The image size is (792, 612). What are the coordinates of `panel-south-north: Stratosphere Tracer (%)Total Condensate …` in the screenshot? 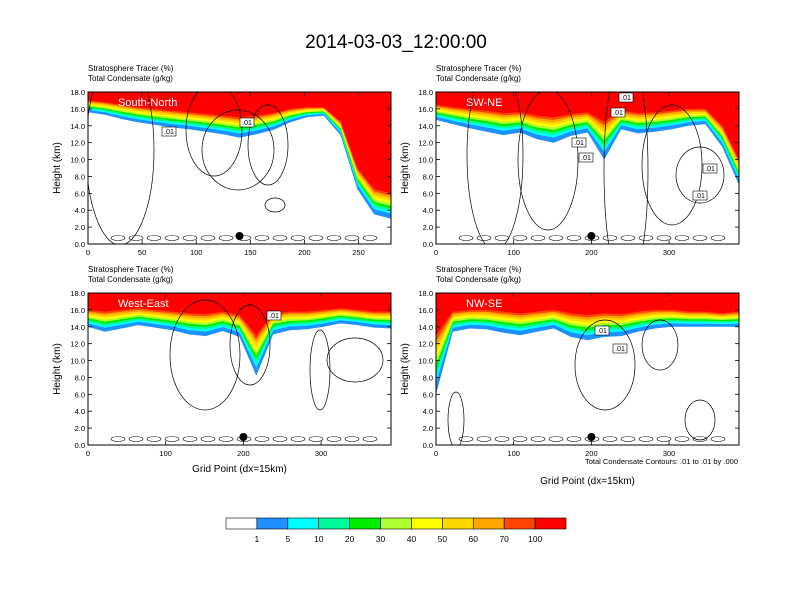 It's located at (222, 160).